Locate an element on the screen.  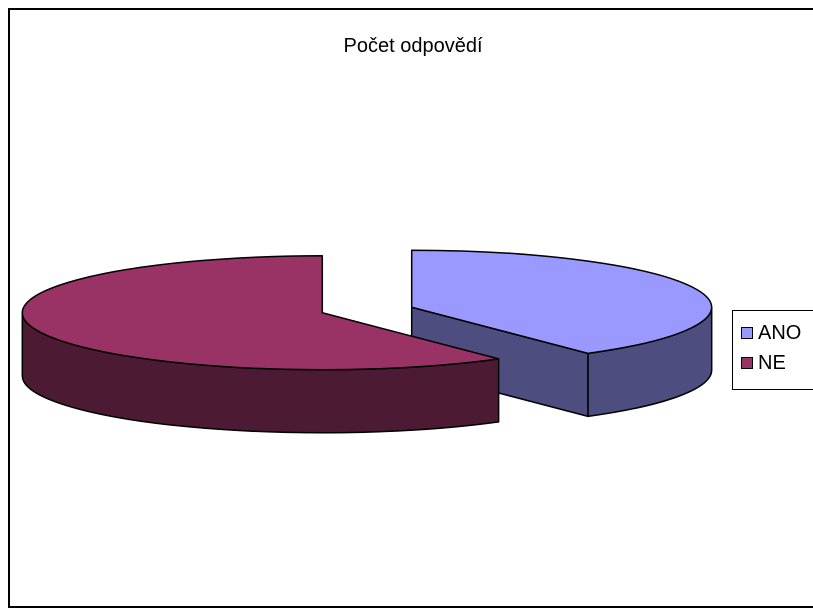
legend-label-ano: ANO is located at coordinates (780, 332).